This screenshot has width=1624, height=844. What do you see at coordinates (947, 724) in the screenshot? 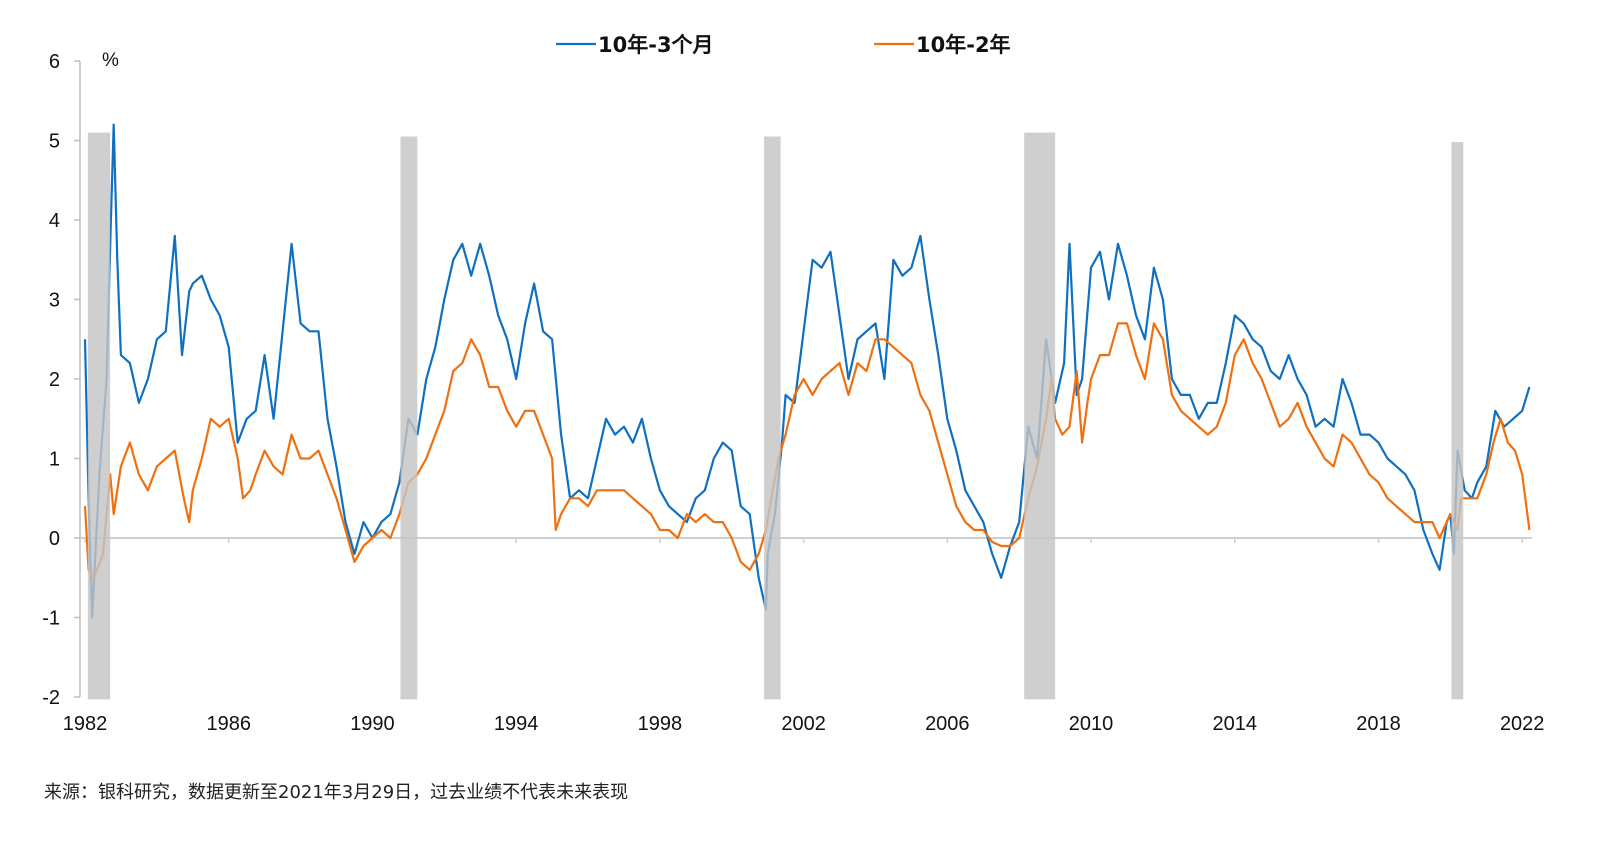
I see `x-tick-label: 2006` at bounding box center [947, 724].